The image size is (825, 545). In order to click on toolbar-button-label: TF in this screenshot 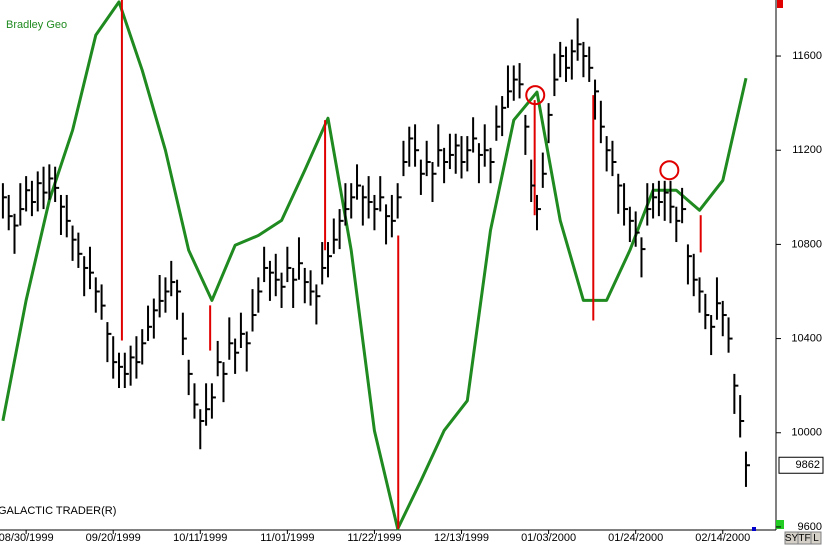, I will do `click(804, 538)`.